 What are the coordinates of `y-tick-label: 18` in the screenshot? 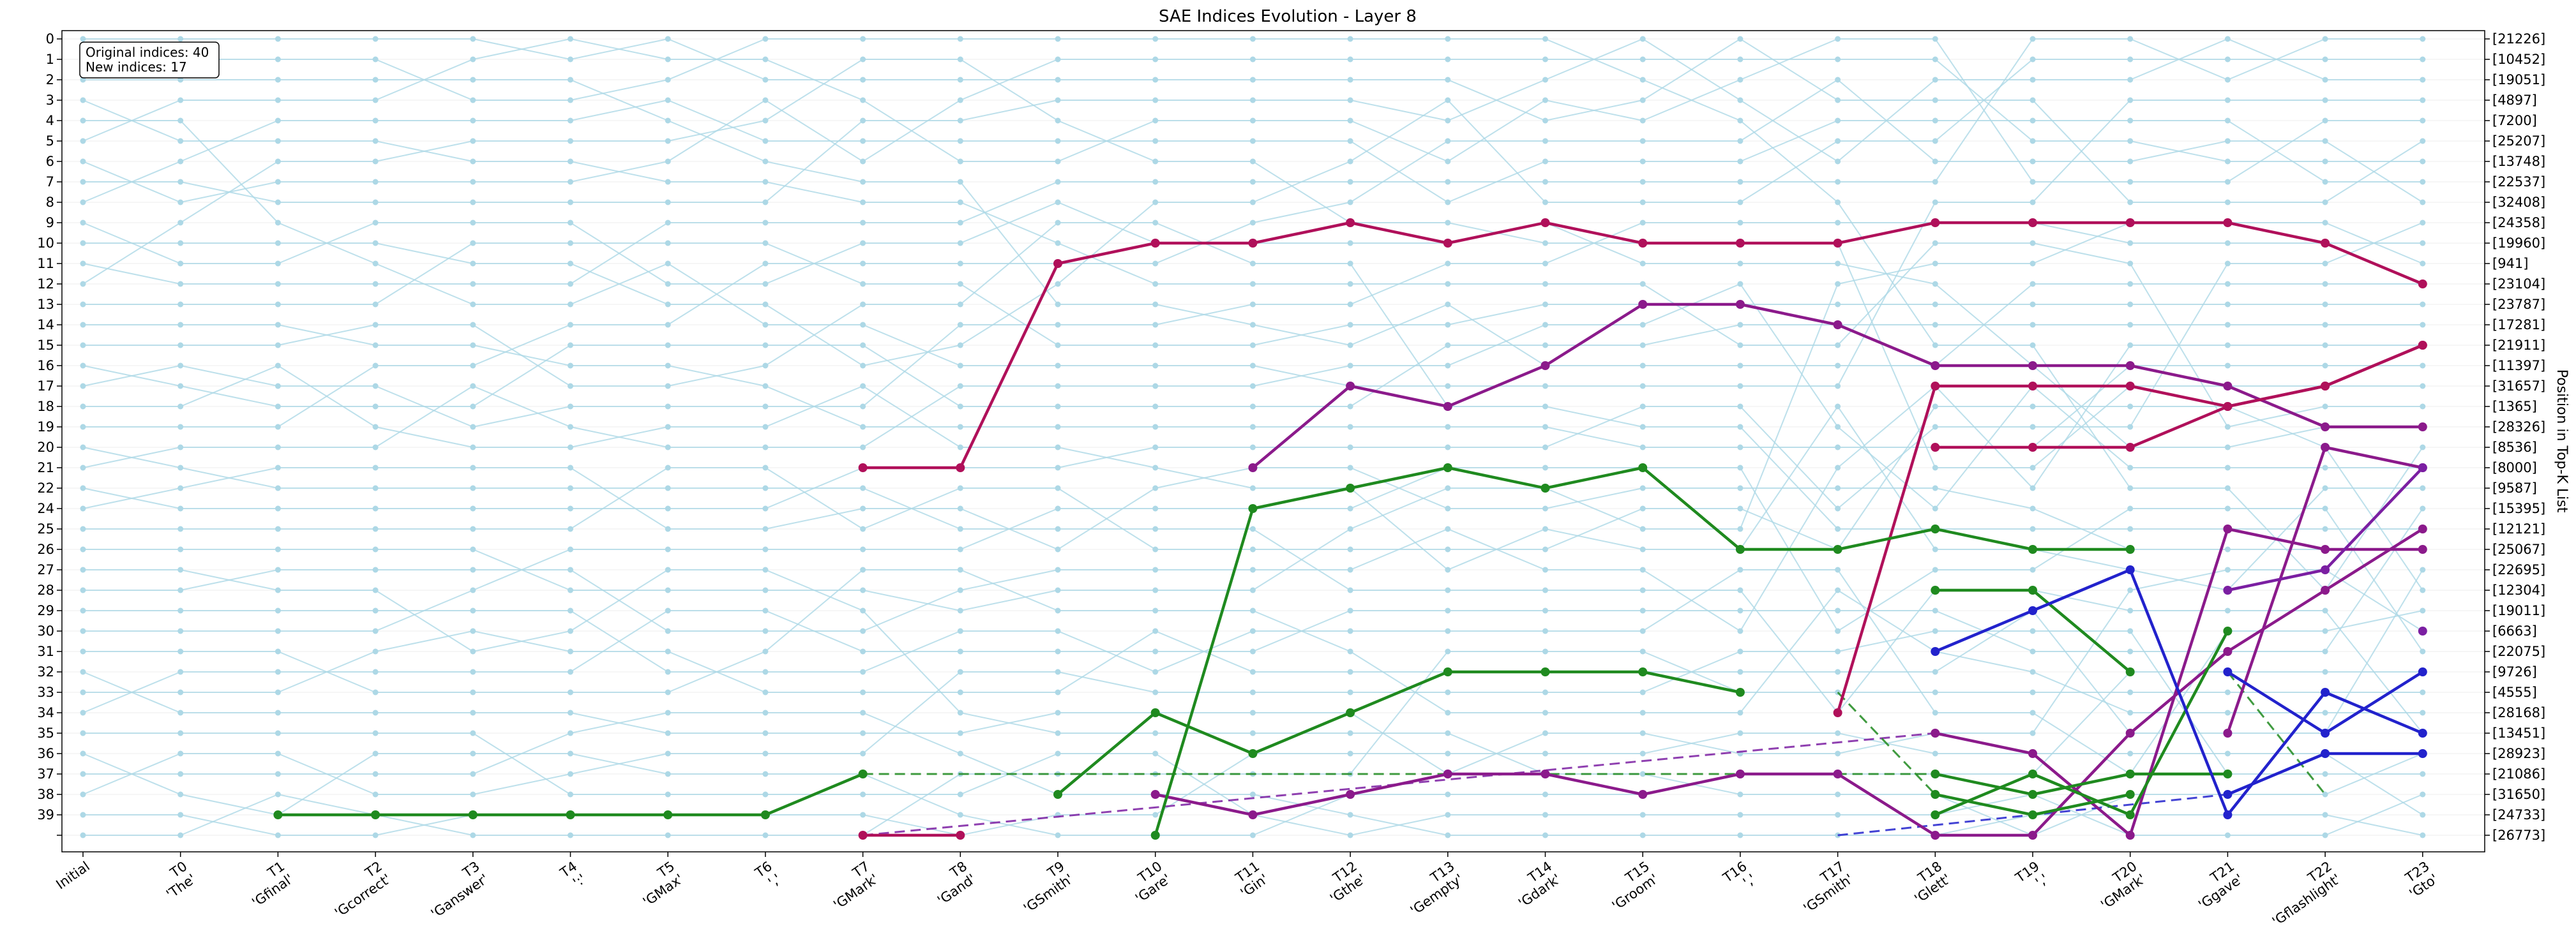 It's located at (45, 407).